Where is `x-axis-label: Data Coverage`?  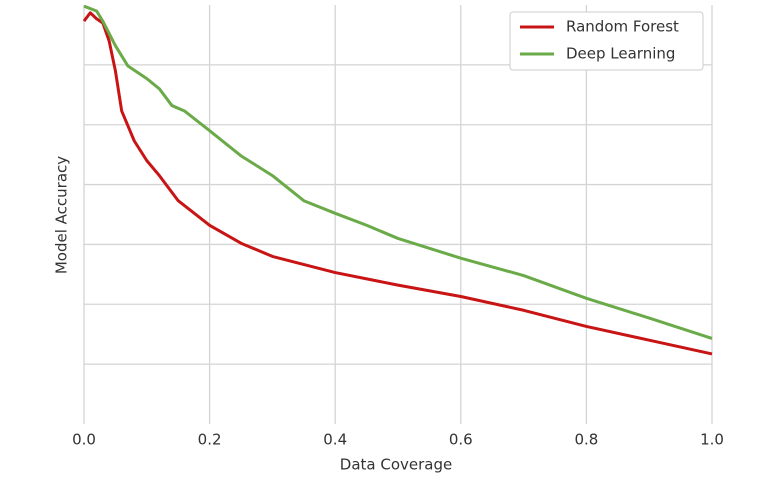 x-axis-label: Data Coverage is located at coordinates (396, 465).